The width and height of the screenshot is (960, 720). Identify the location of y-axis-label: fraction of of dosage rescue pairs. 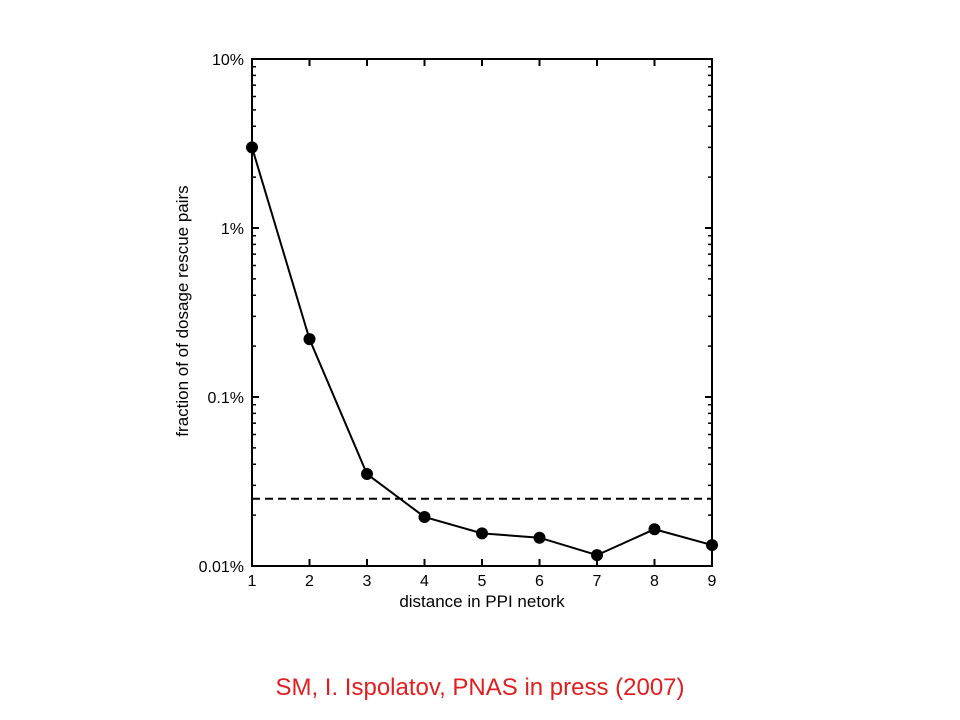
(182, 310).